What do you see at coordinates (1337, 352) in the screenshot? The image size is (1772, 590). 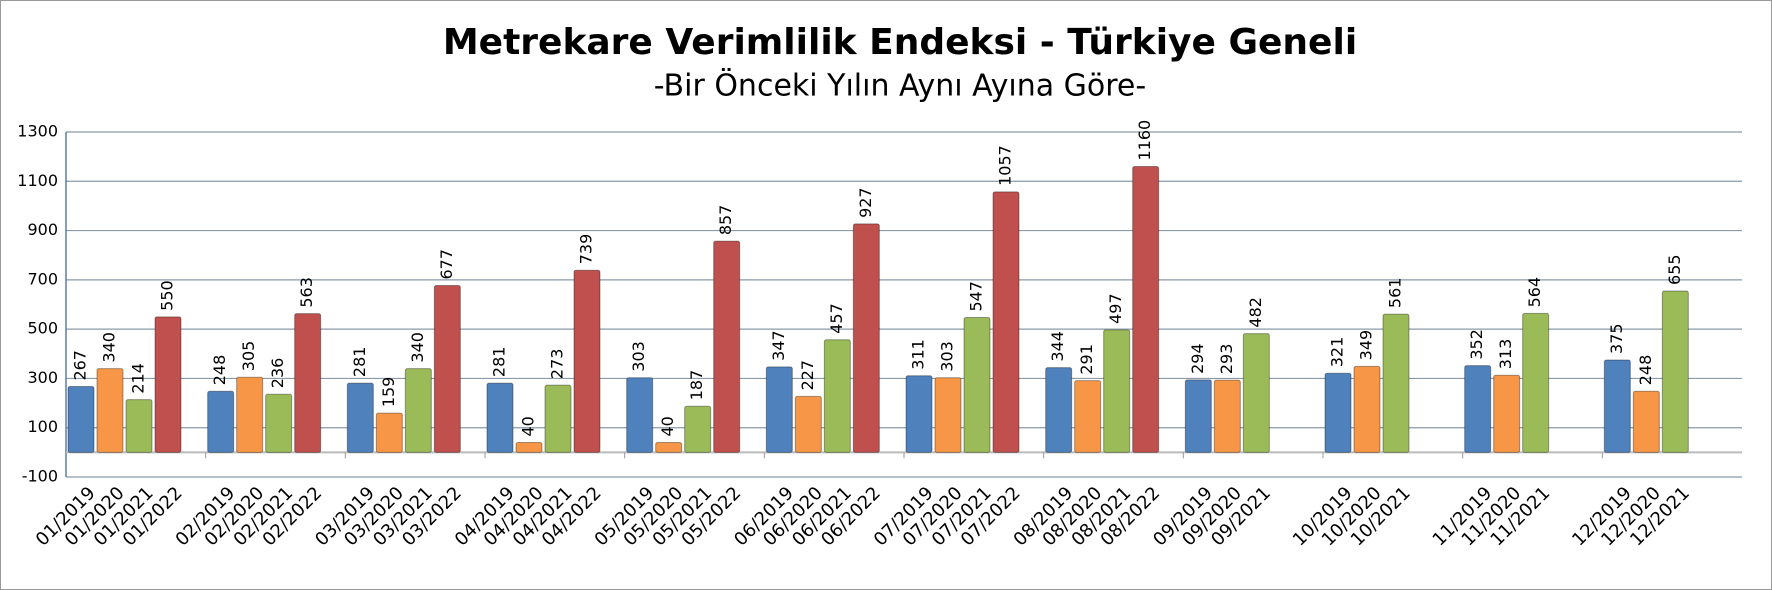 I see `data-label: 321` at bounding box center [1337, 352].